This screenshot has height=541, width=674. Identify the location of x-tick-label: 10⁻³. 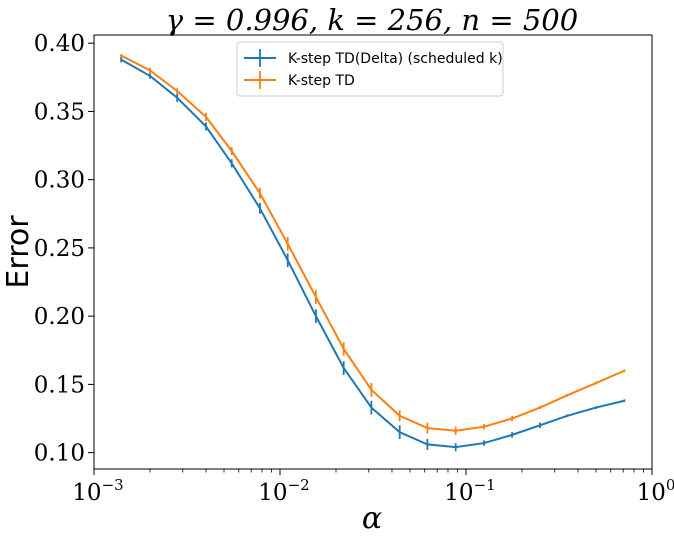
(97, 491).